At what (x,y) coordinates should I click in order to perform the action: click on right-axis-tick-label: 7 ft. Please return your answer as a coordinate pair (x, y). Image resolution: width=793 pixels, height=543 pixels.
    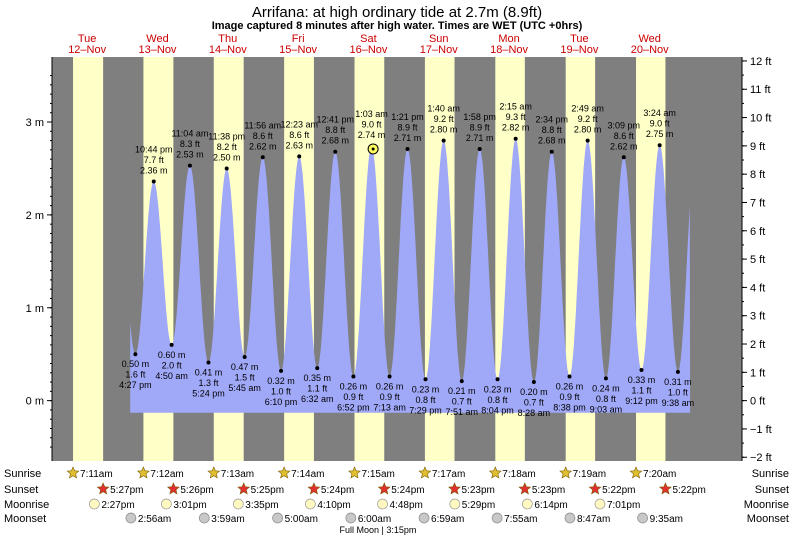
    Looking at the image, I should click on (757, 203).